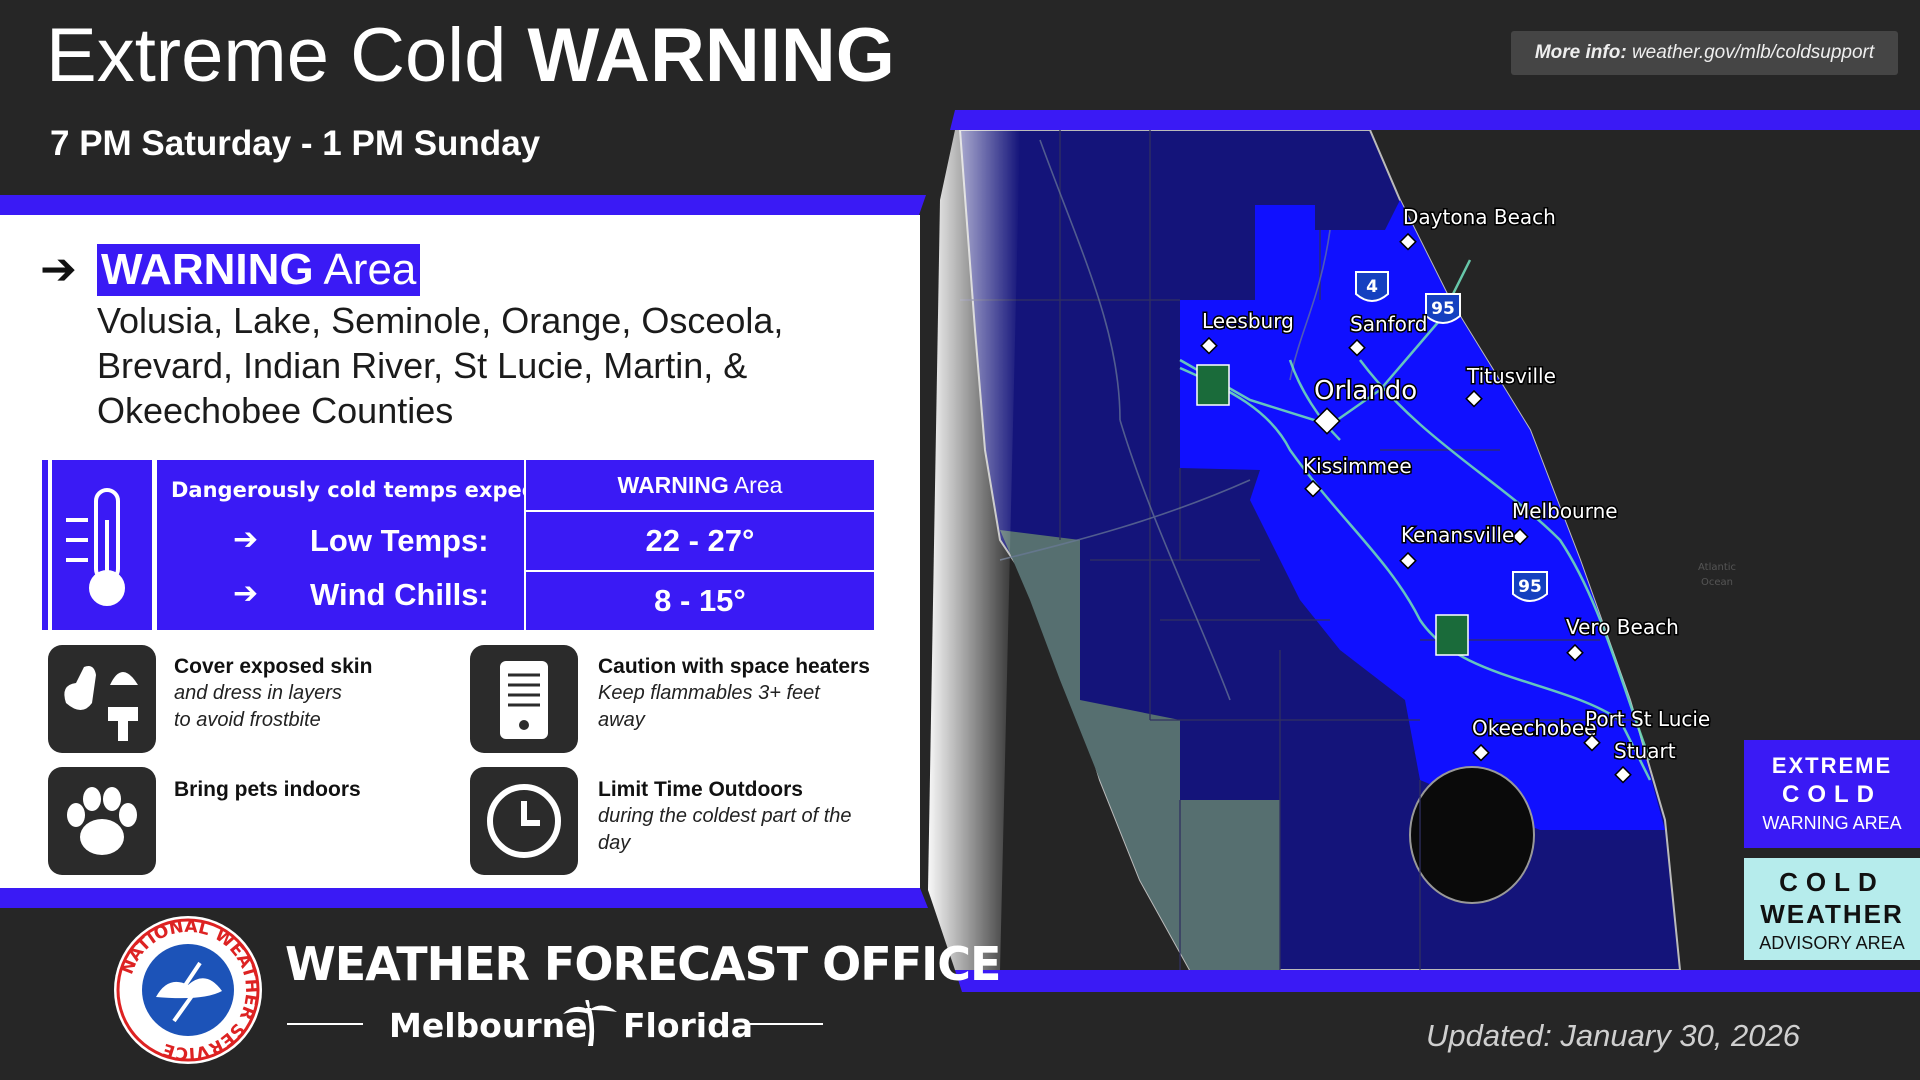 The height and width of the screenshot is (1080, 1920). What do you see at coordinates (464, 898) in the screenshot?
I see `footer-stripe` at bounding box center [464, 898].